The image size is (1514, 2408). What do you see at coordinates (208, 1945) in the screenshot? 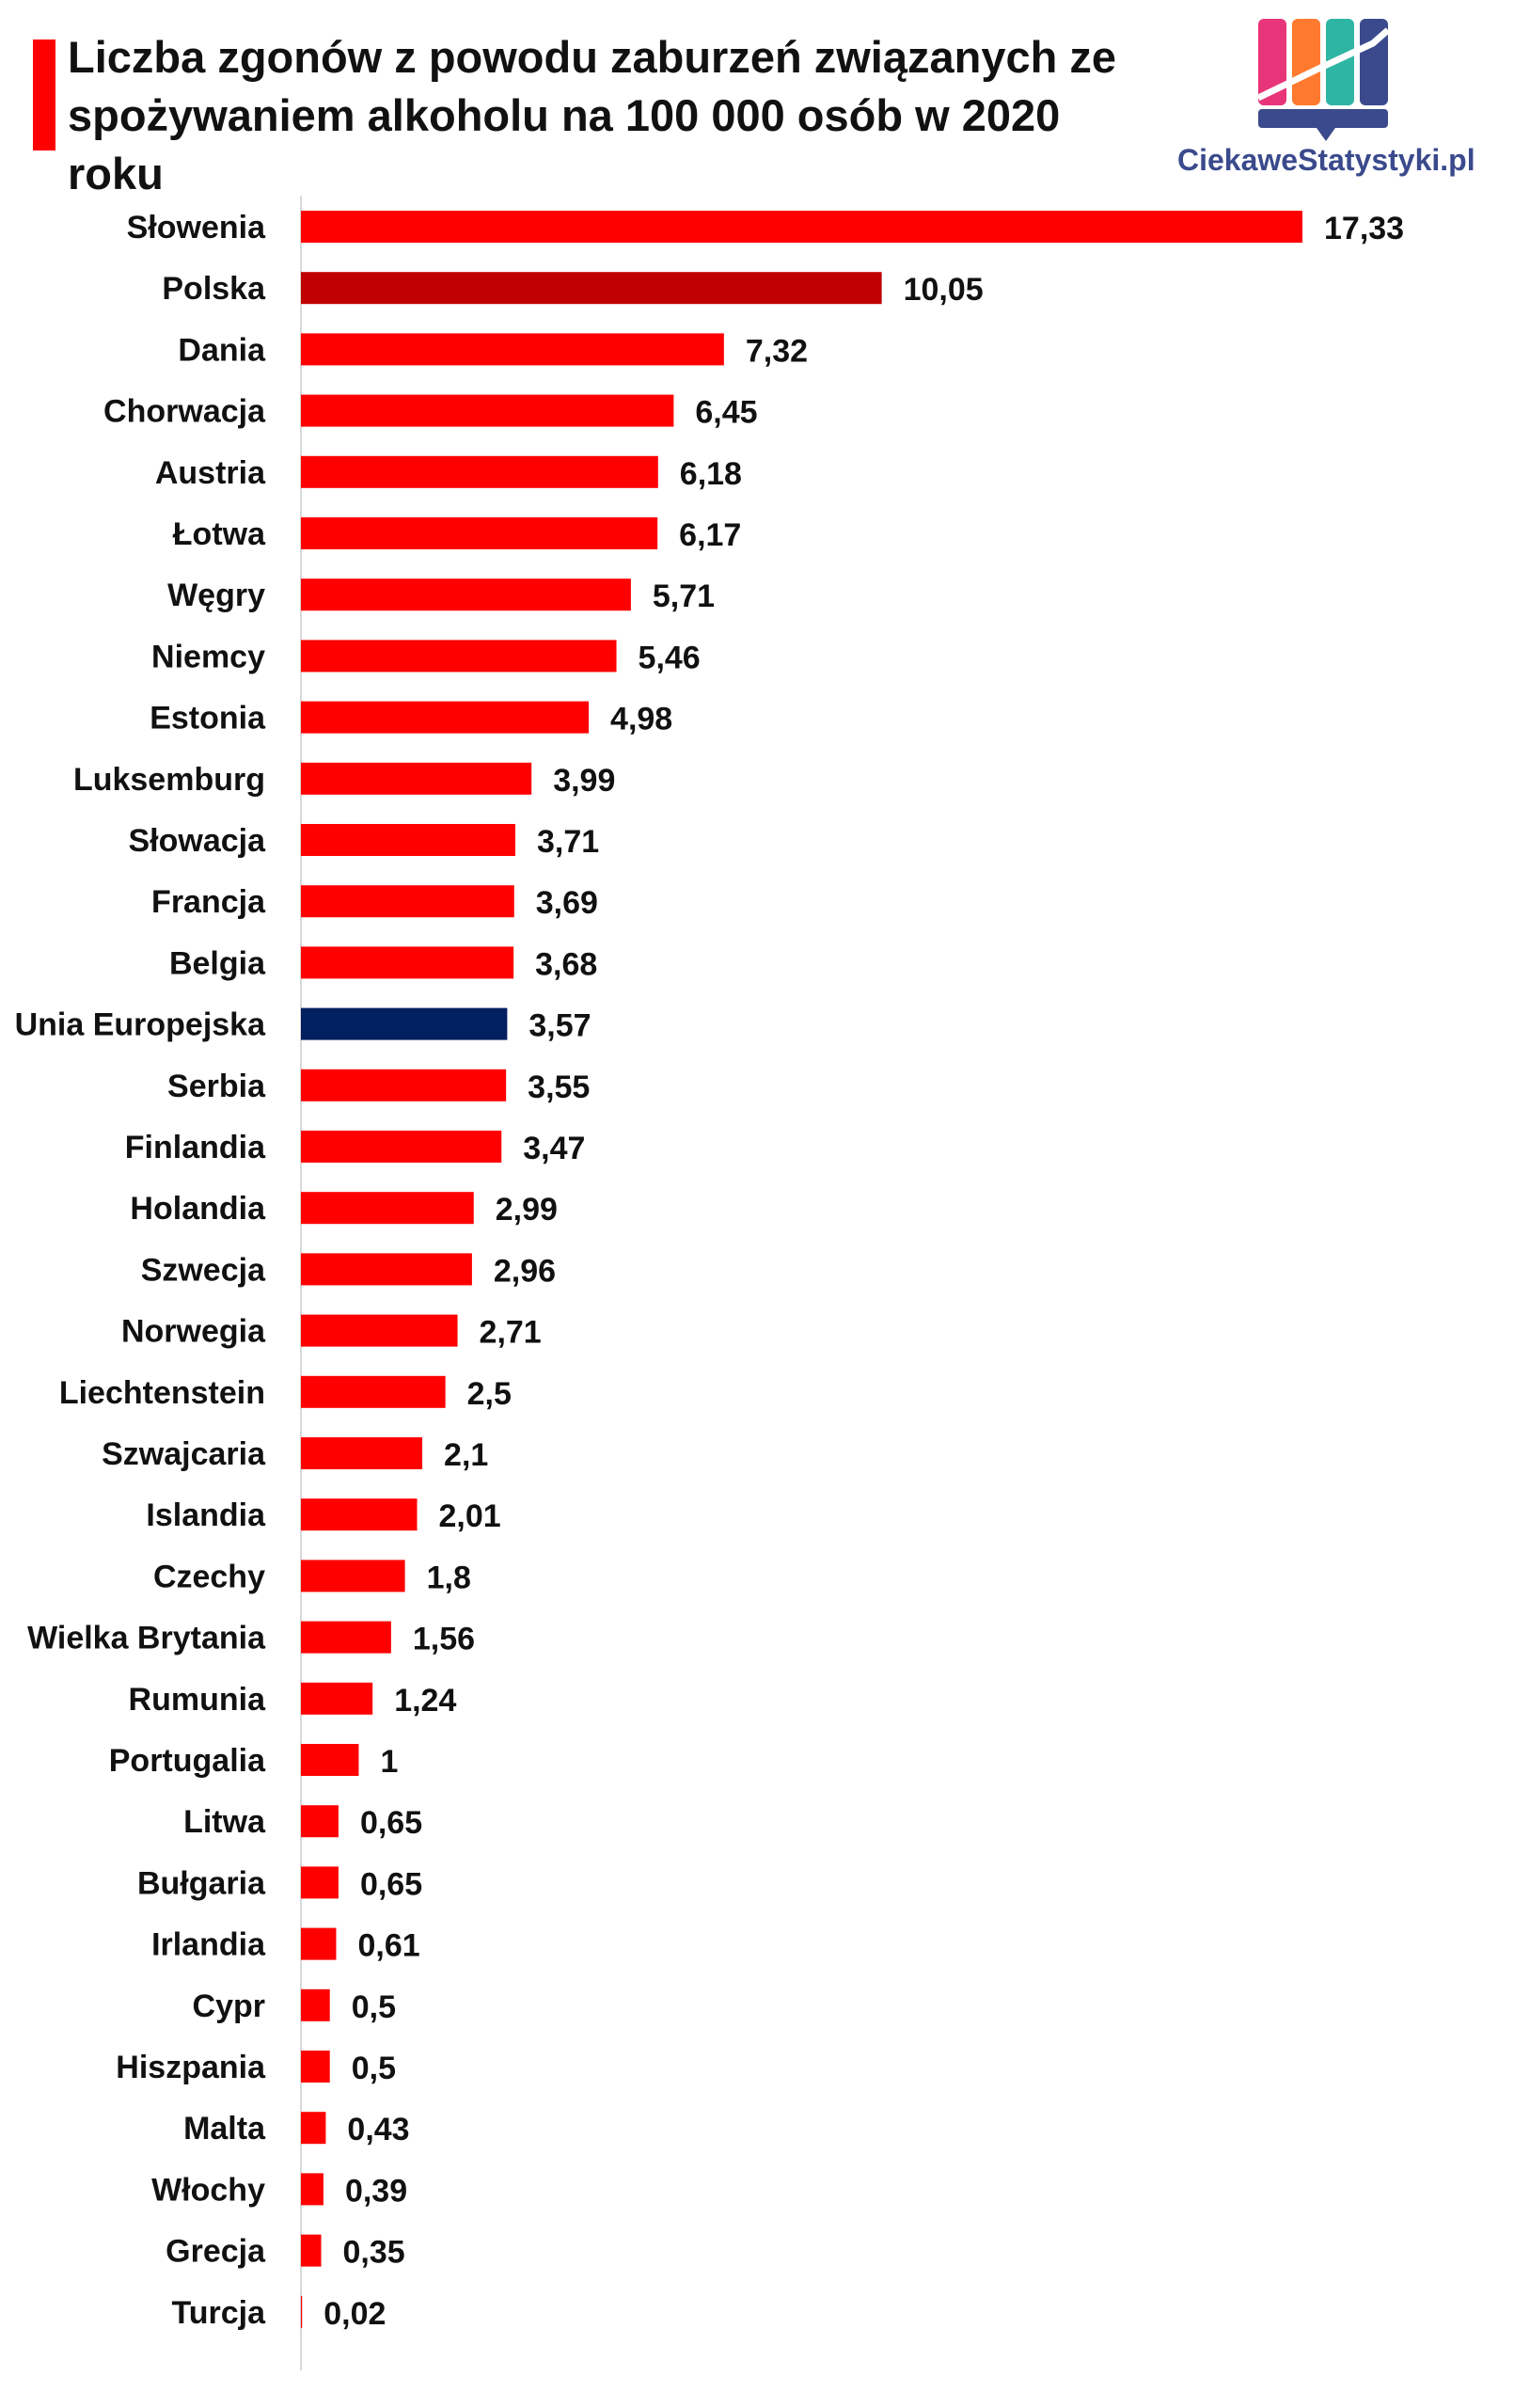
I see `category-label-irlandia: Irlandia` at bounding box center [208, 1945].